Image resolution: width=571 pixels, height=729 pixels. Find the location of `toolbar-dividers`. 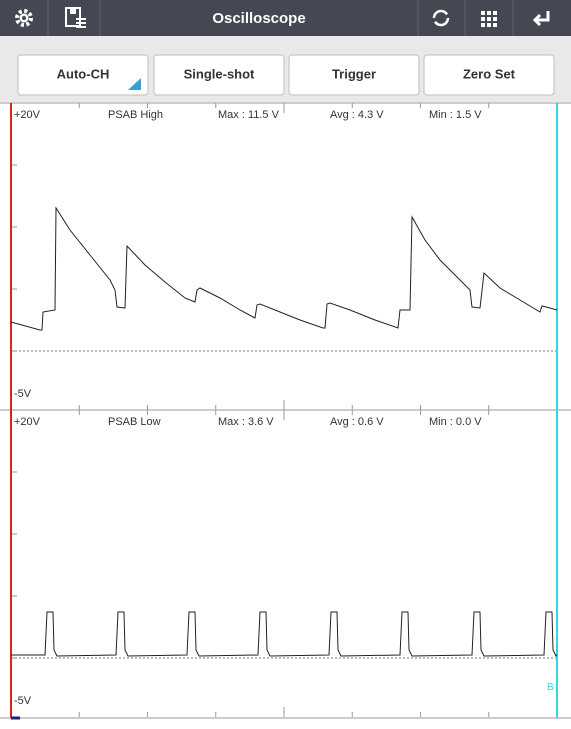

toolbar-dividers is located at coordinates (280, 18).